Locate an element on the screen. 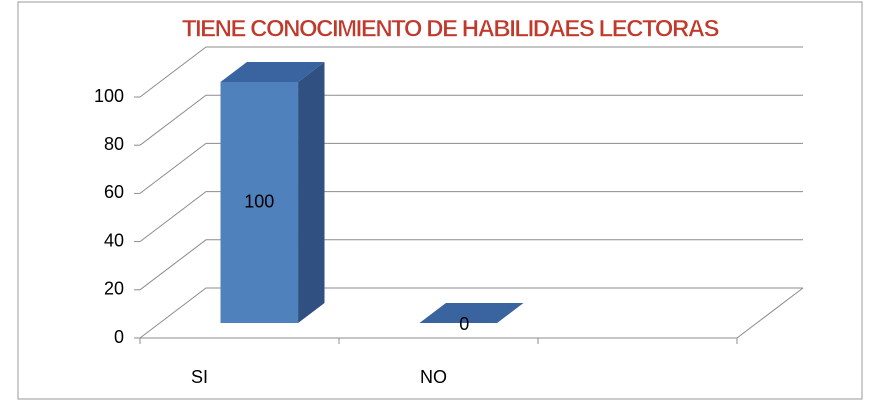  y-tick-label: 100 is located at coordinates (109, 96).